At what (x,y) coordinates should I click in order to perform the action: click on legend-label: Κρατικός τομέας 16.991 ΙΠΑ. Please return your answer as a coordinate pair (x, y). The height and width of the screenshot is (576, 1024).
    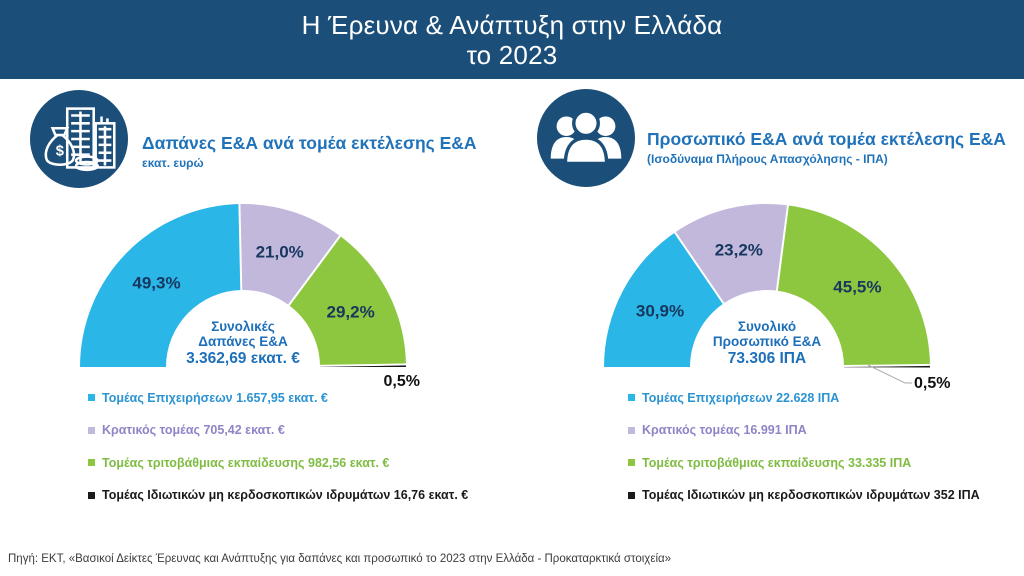
    Looking at the image, I should click on (724, 430).